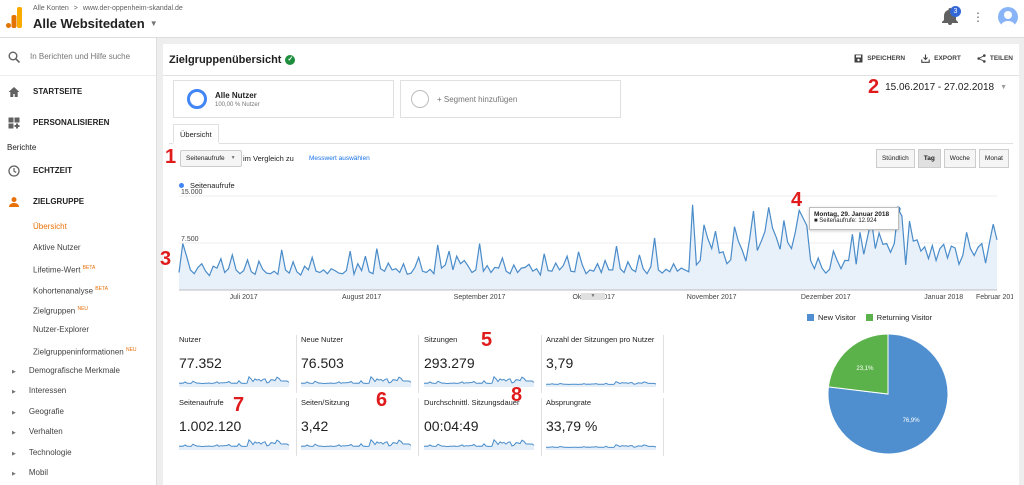 This screenshot has height=485, width=1024. Describe the element at coordinates (78, 453) in the screenshot. I see `sidebar-tree-item: ▶ Technologie` at that location.